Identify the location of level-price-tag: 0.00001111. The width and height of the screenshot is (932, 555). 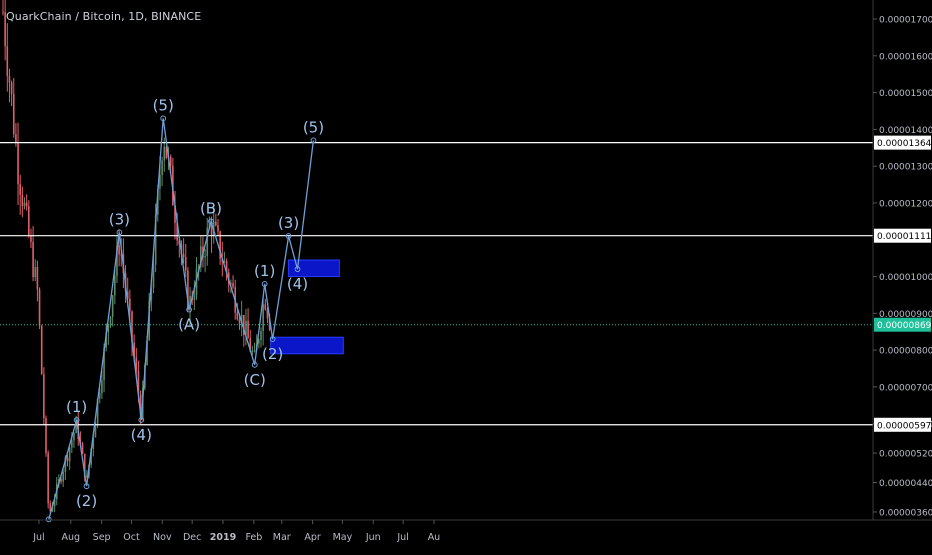
(904, 237).